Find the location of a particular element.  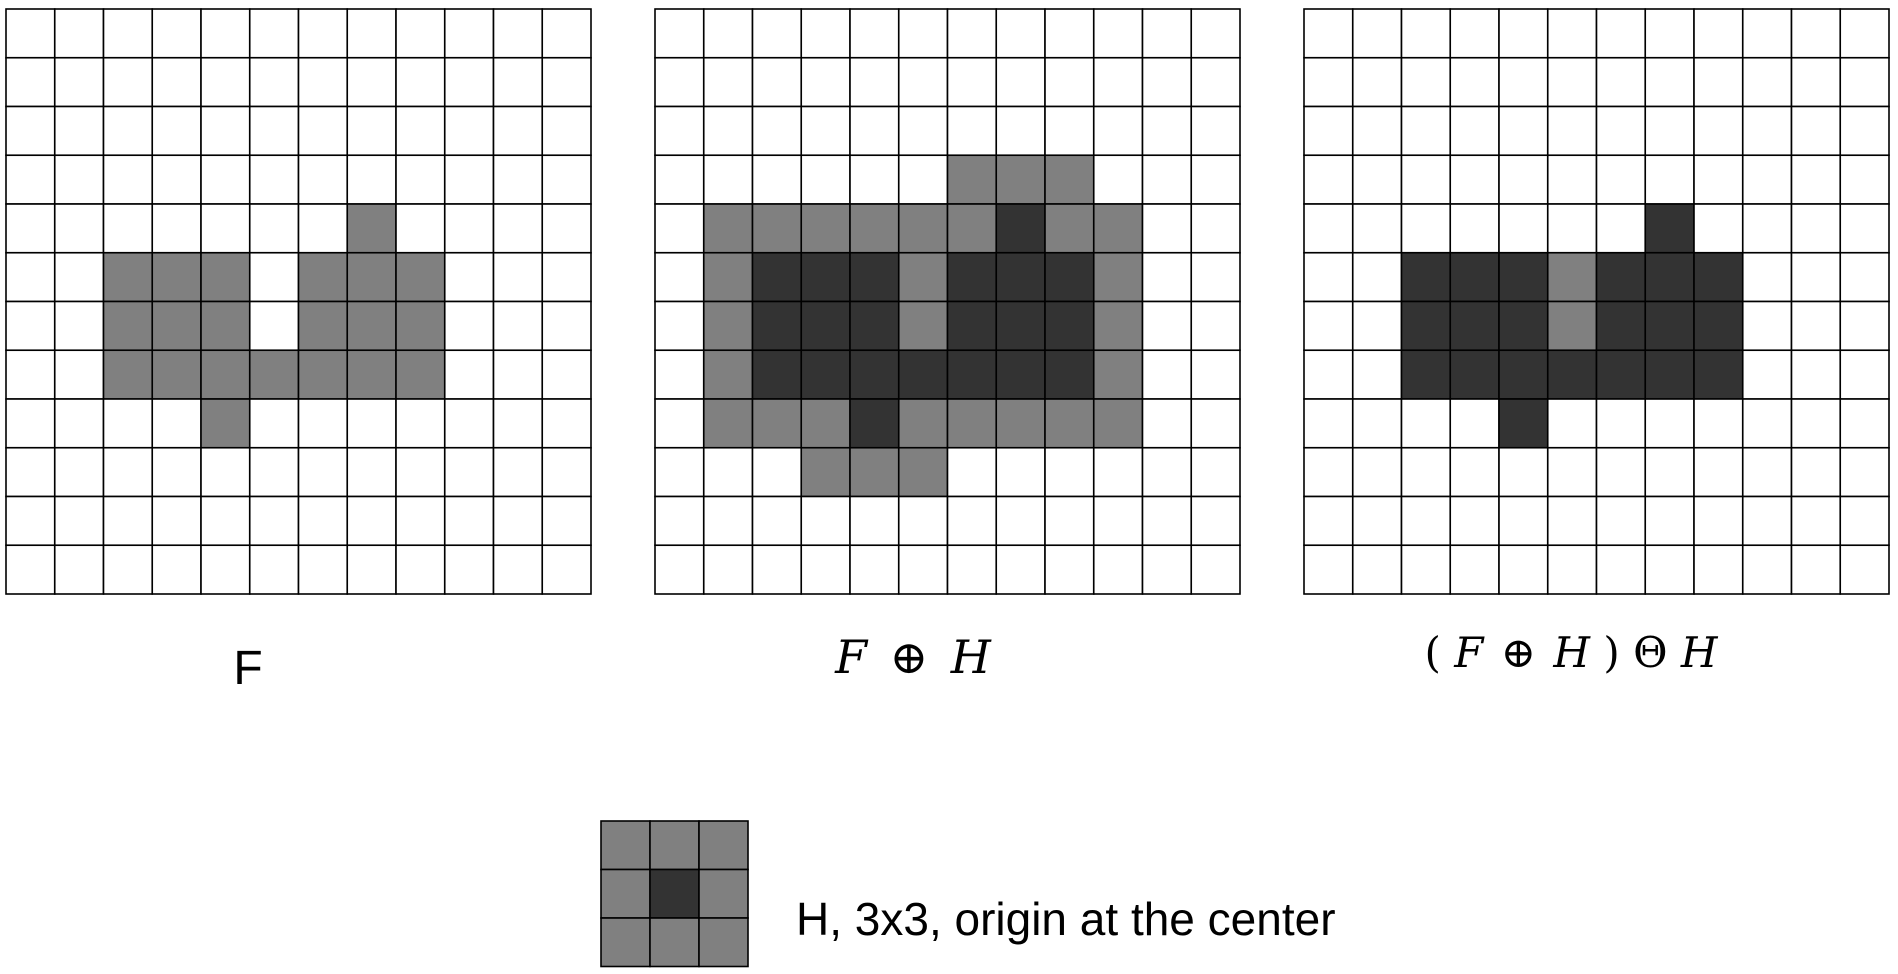

label-f-dilate-h: F ⊕ H is located at coordinates (913, 657).